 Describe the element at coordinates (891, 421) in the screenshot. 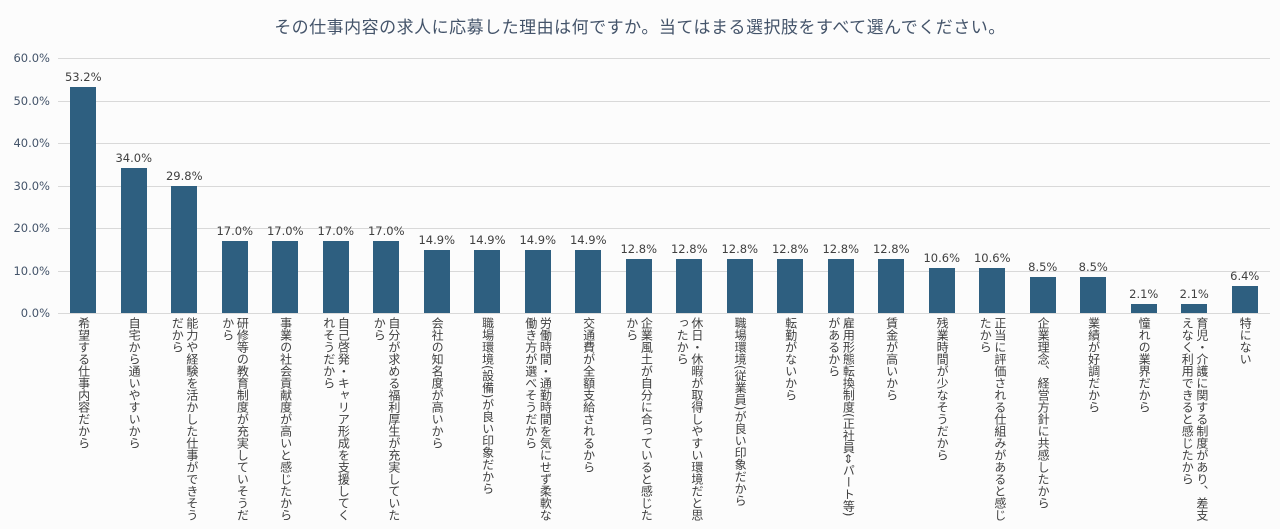

I see `category-label-cell: 賃金が高いから` at that location.